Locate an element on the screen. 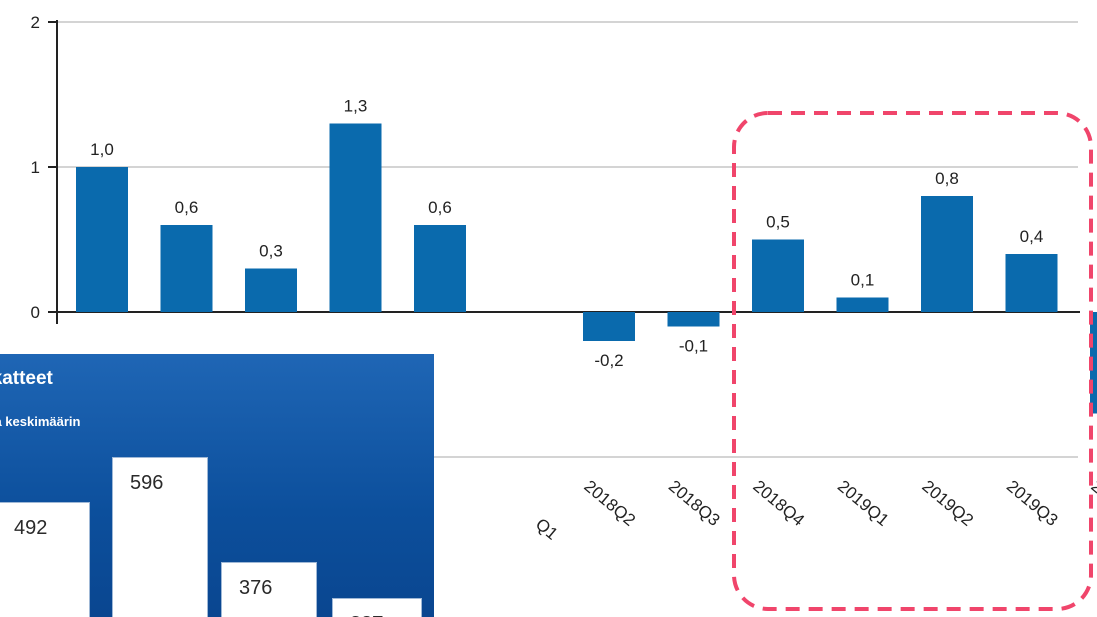  bar-value-label: 0,4 is located at coordinates (1032, 236).